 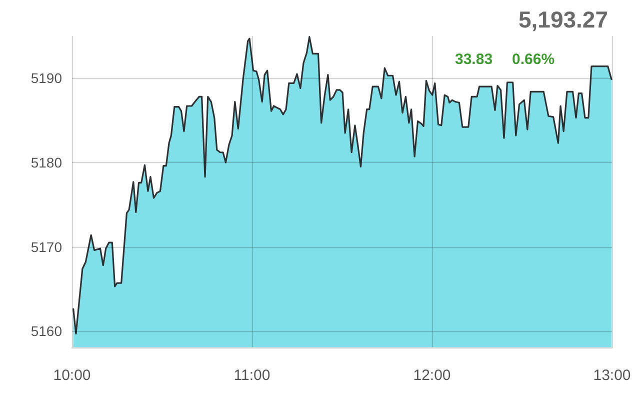 I want to click on y-tick-label: 5180, so click(x=46, y=162).